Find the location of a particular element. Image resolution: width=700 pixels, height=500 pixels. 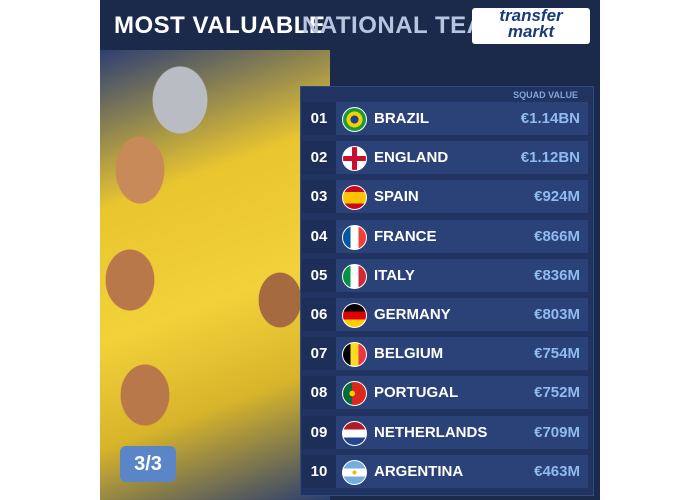

squad-value: €1.14BN is located at coordinates (550, 118).